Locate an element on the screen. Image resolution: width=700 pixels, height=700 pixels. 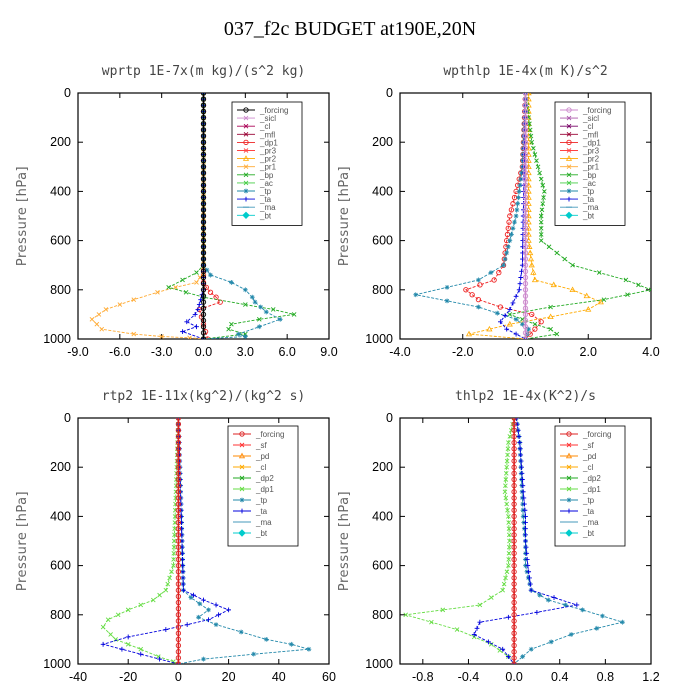
legend-box is located at coordinates (263, 486).